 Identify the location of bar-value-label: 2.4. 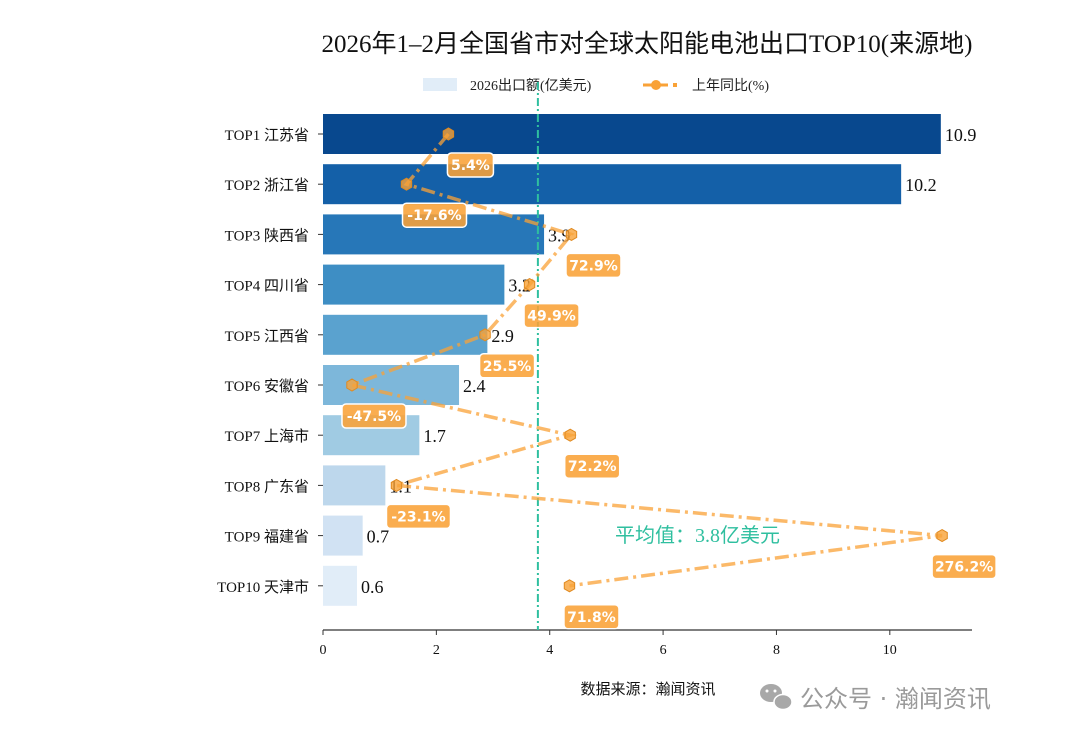
(474, 386).